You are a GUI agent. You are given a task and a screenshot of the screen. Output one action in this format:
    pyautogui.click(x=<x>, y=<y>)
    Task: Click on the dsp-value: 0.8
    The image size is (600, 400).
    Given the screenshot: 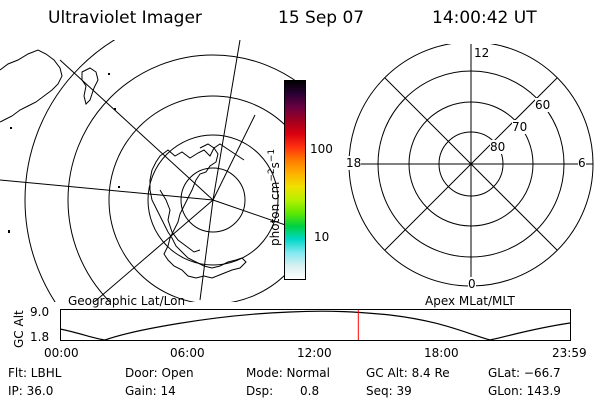 What is the action you would take?
    pyautogui.click(x=310, y=391)
    